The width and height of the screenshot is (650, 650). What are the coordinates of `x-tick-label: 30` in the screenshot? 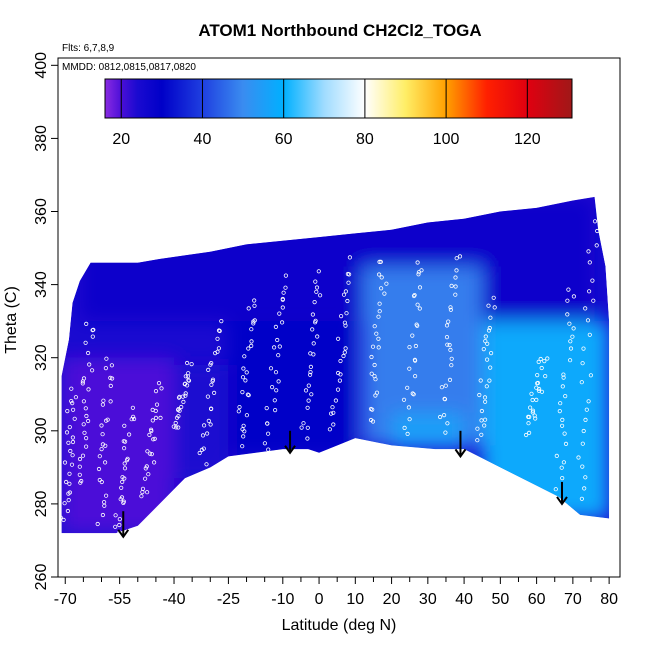 It's located at (428, 599).